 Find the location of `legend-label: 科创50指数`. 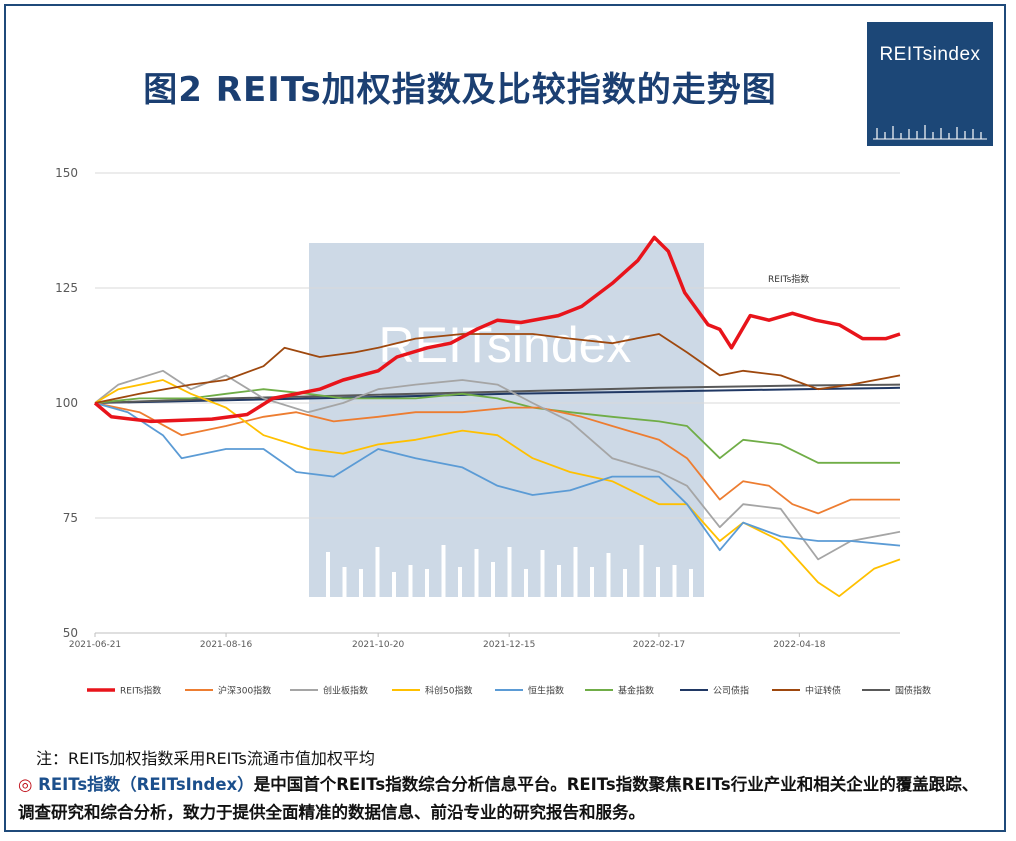

legend-label: 科创50指数 is located at coordinates (448, 691).